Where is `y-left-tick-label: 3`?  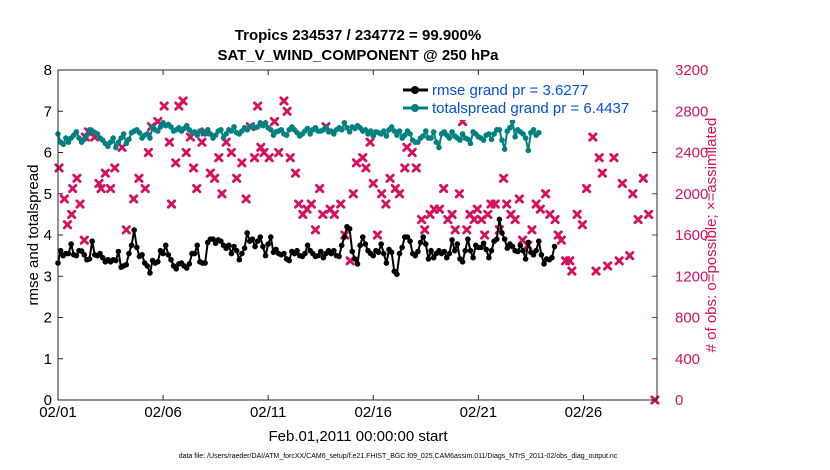
y-left-tick-label: 3 is located at coordinates (48, 276).